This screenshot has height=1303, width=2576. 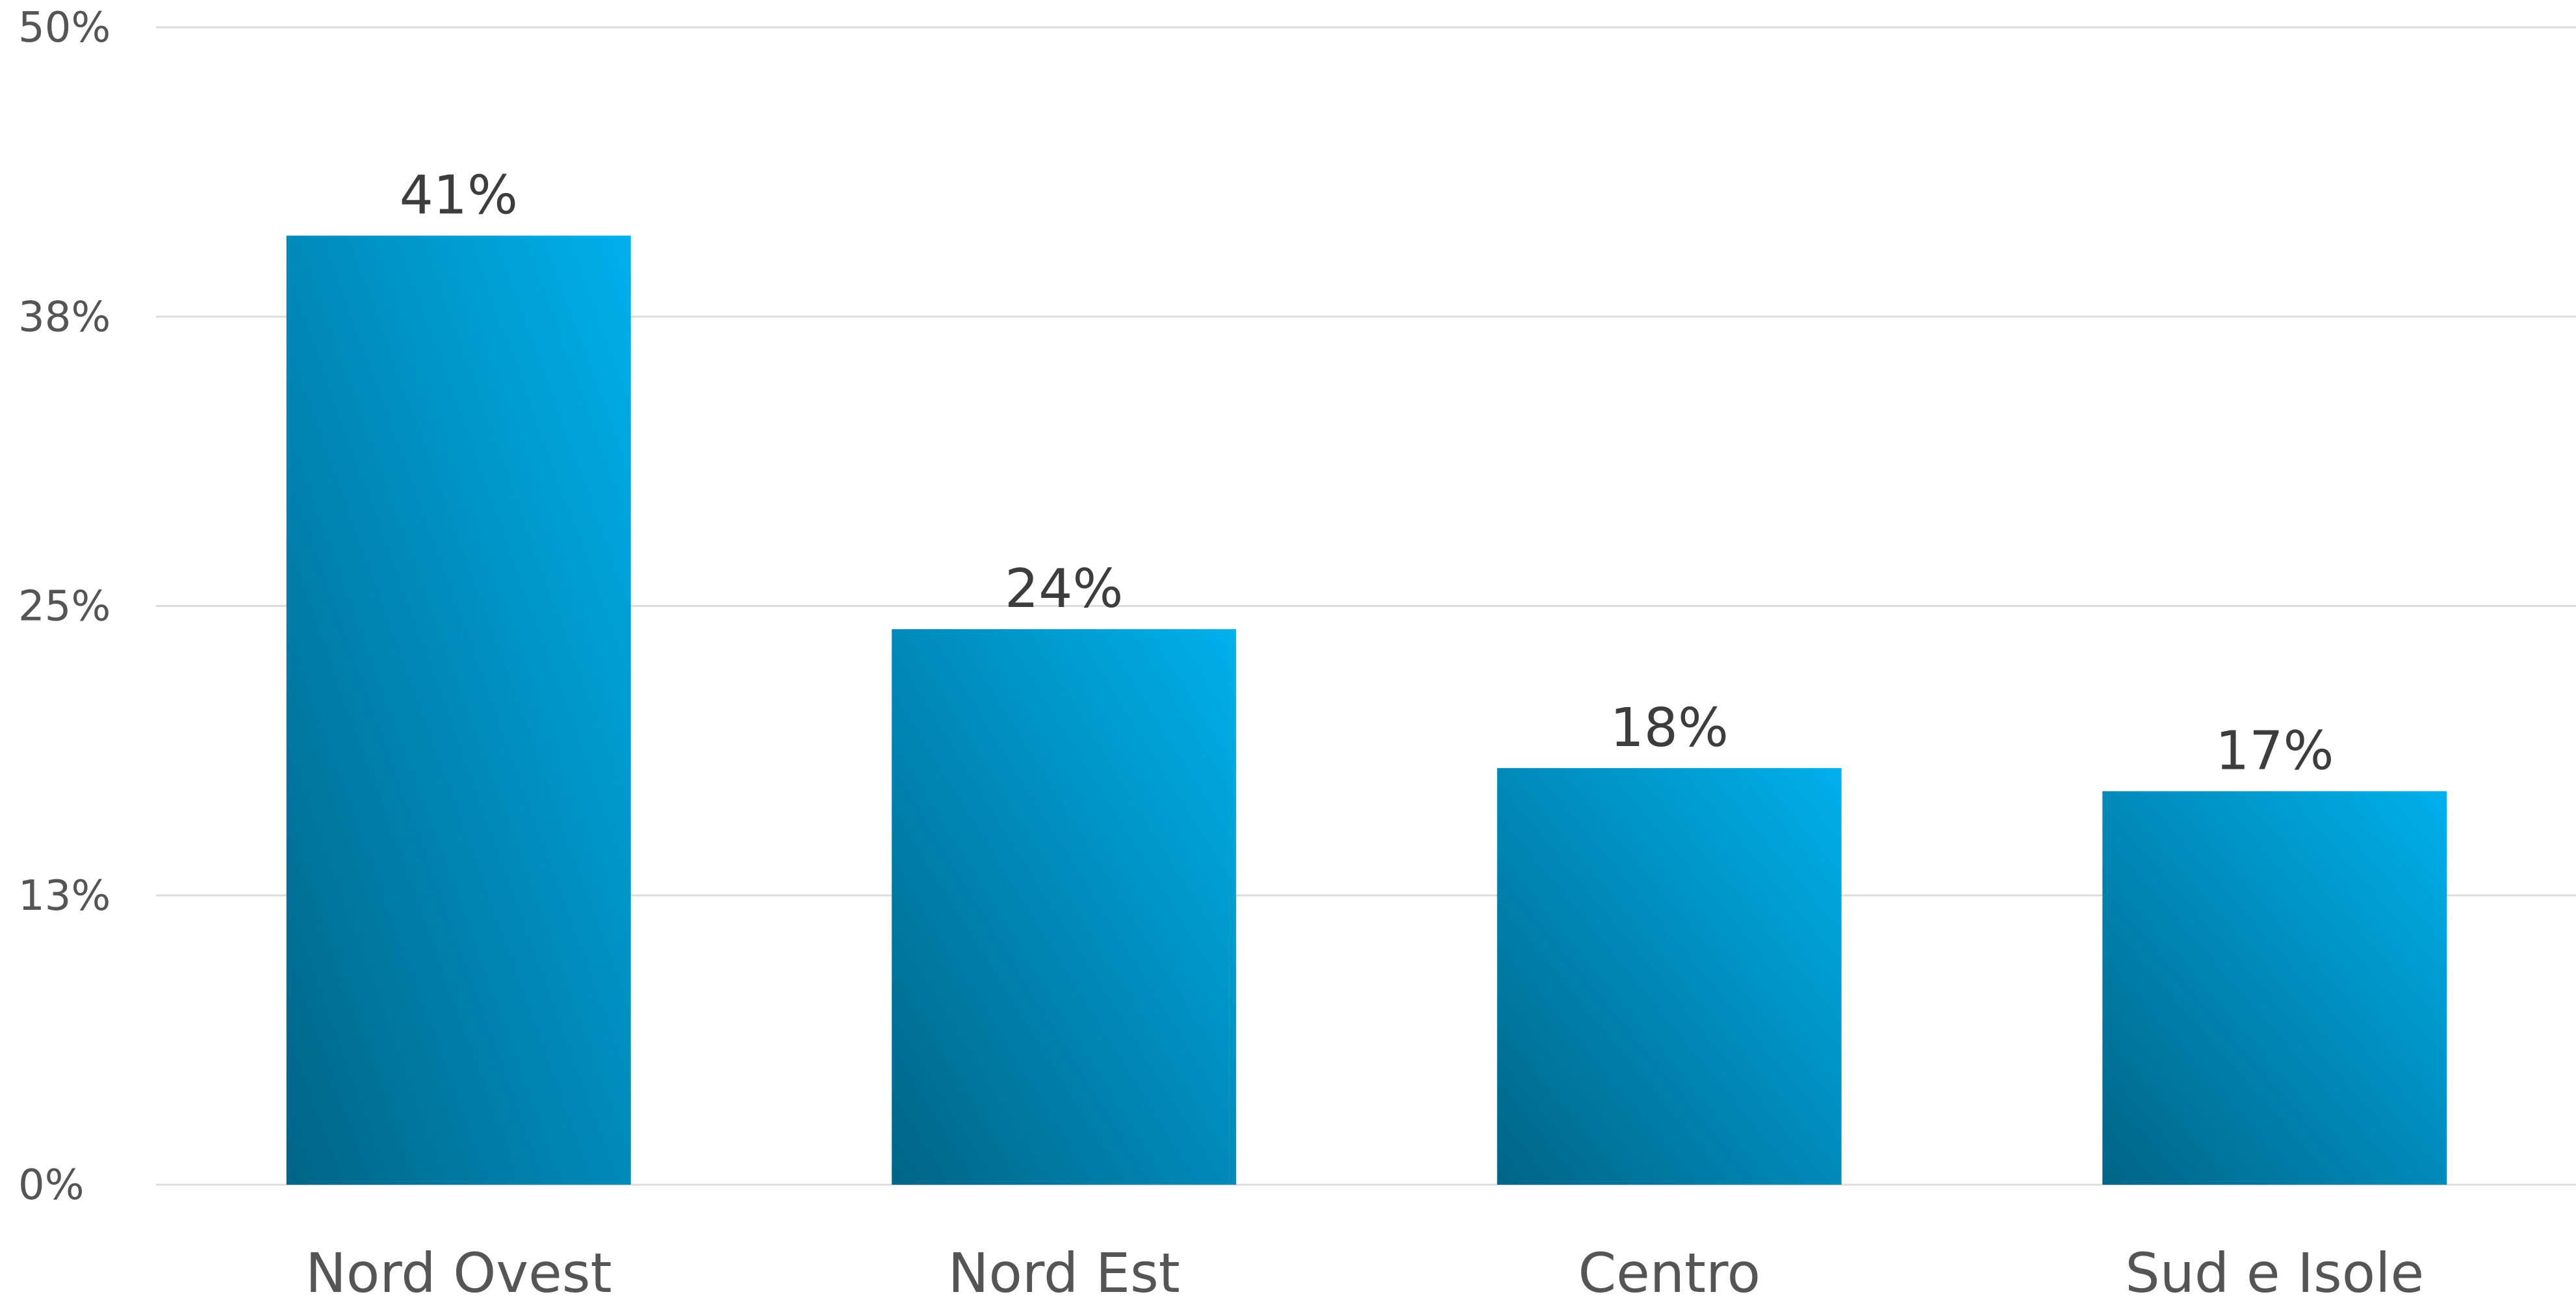 What do you see at coordinates (64, 317) in the screenshot?
I see `y-tick-label: 38%` at bounding box center [64, 317].